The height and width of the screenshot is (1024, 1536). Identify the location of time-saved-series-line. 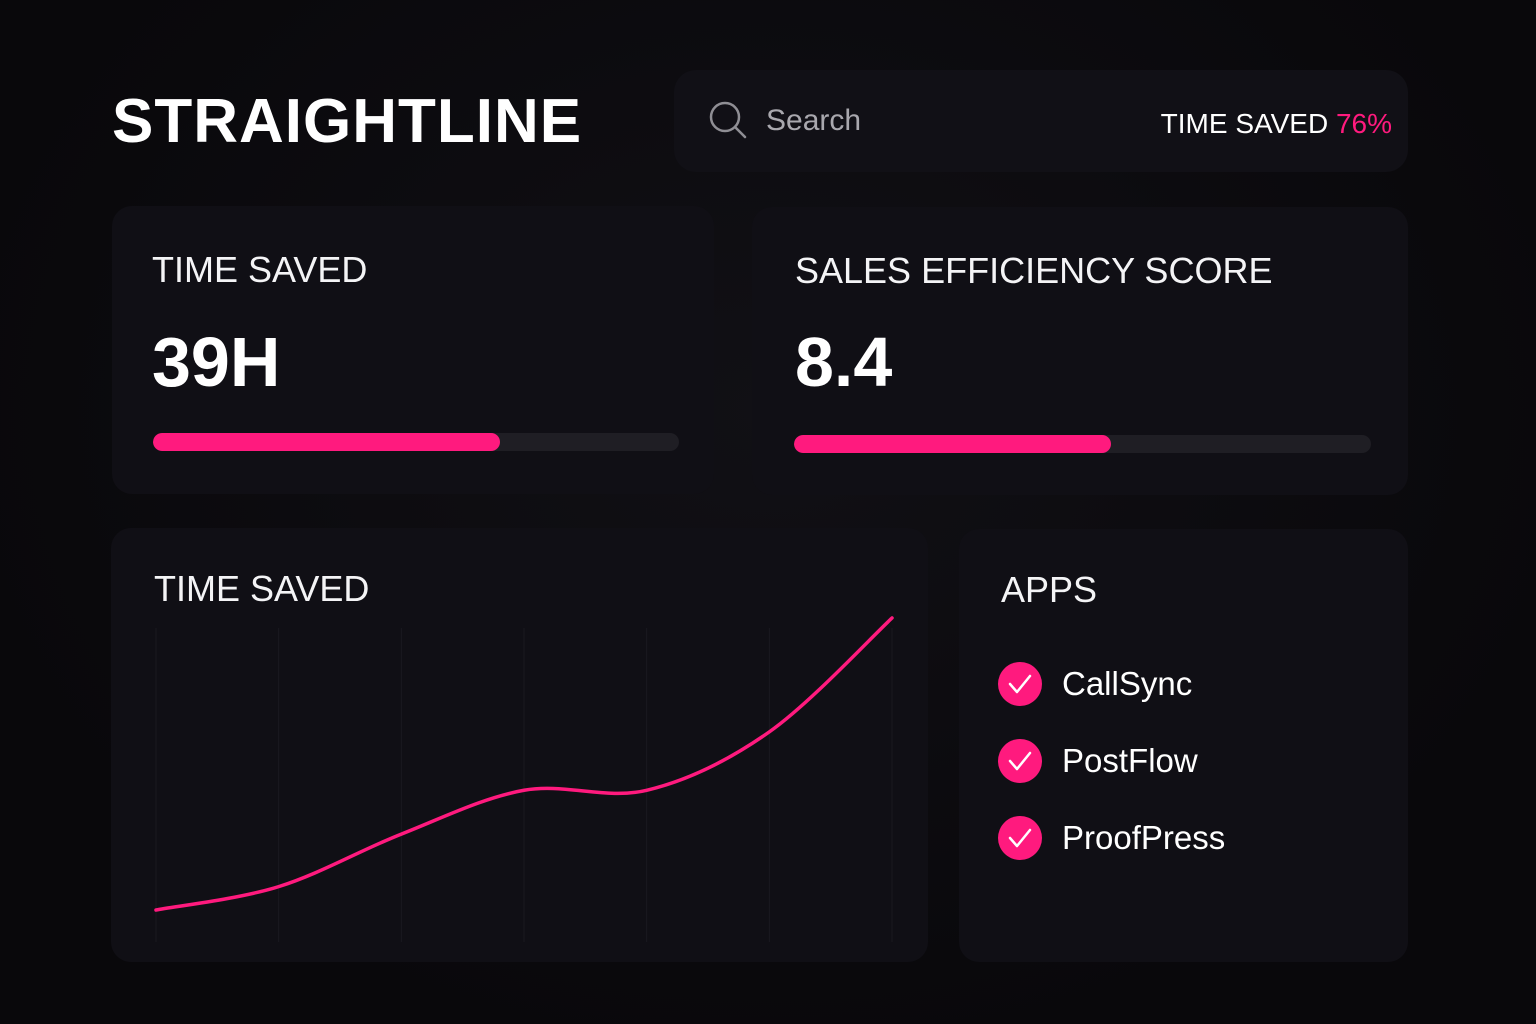
(524, 764).